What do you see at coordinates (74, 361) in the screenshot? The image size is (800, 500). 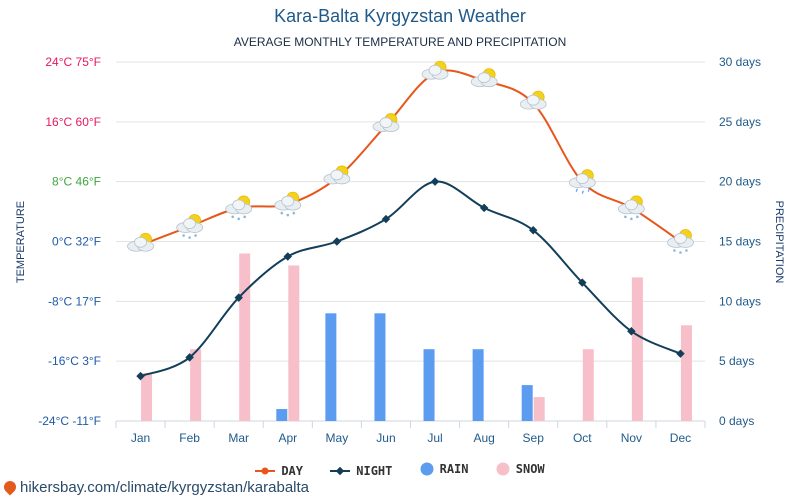 I see `y-left-tick-label: -16°C 3°F` at bounding box center [74, 361].